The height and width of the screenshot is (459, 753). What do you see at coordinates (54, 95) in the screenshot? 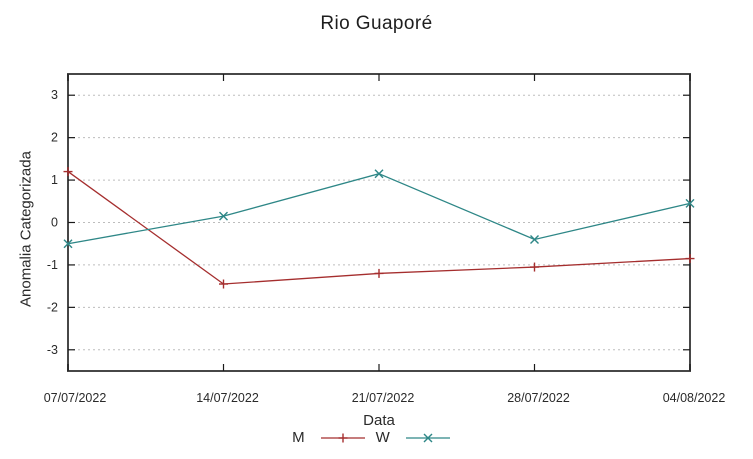
I see `y-tick-label: 3` at bounding box center [54, 95].